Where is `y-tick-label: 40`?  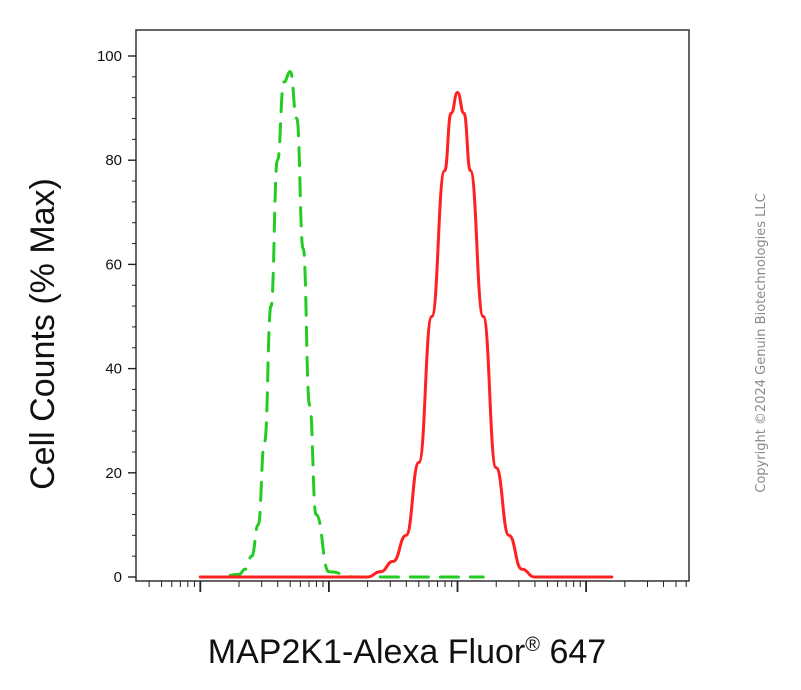 y-tick-label: 40 is located at coordinates (113, 369).